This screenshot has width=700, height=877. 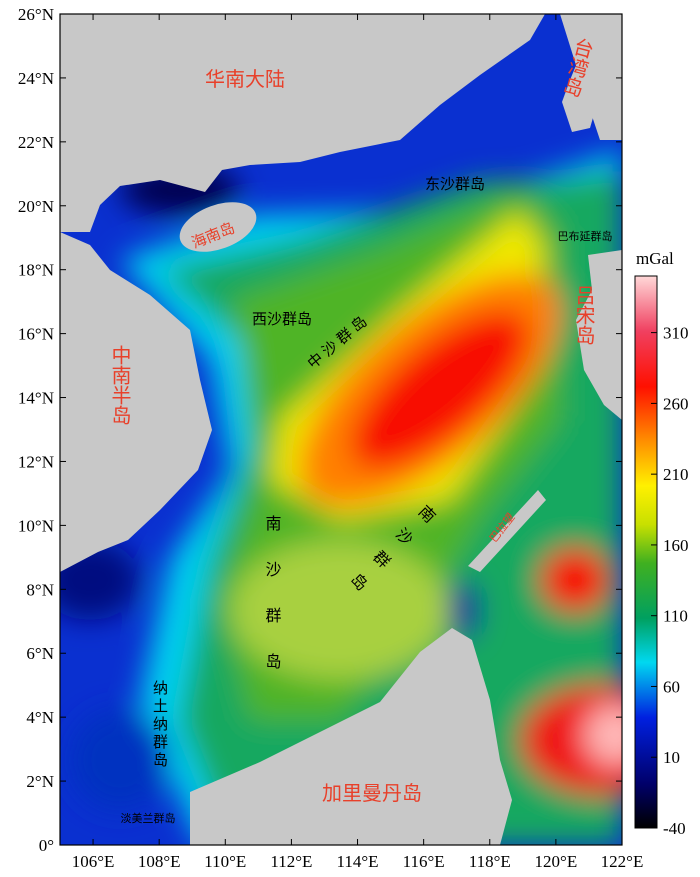 I want to click on y-tick-label: 26°N, so click(x=36, y=14).